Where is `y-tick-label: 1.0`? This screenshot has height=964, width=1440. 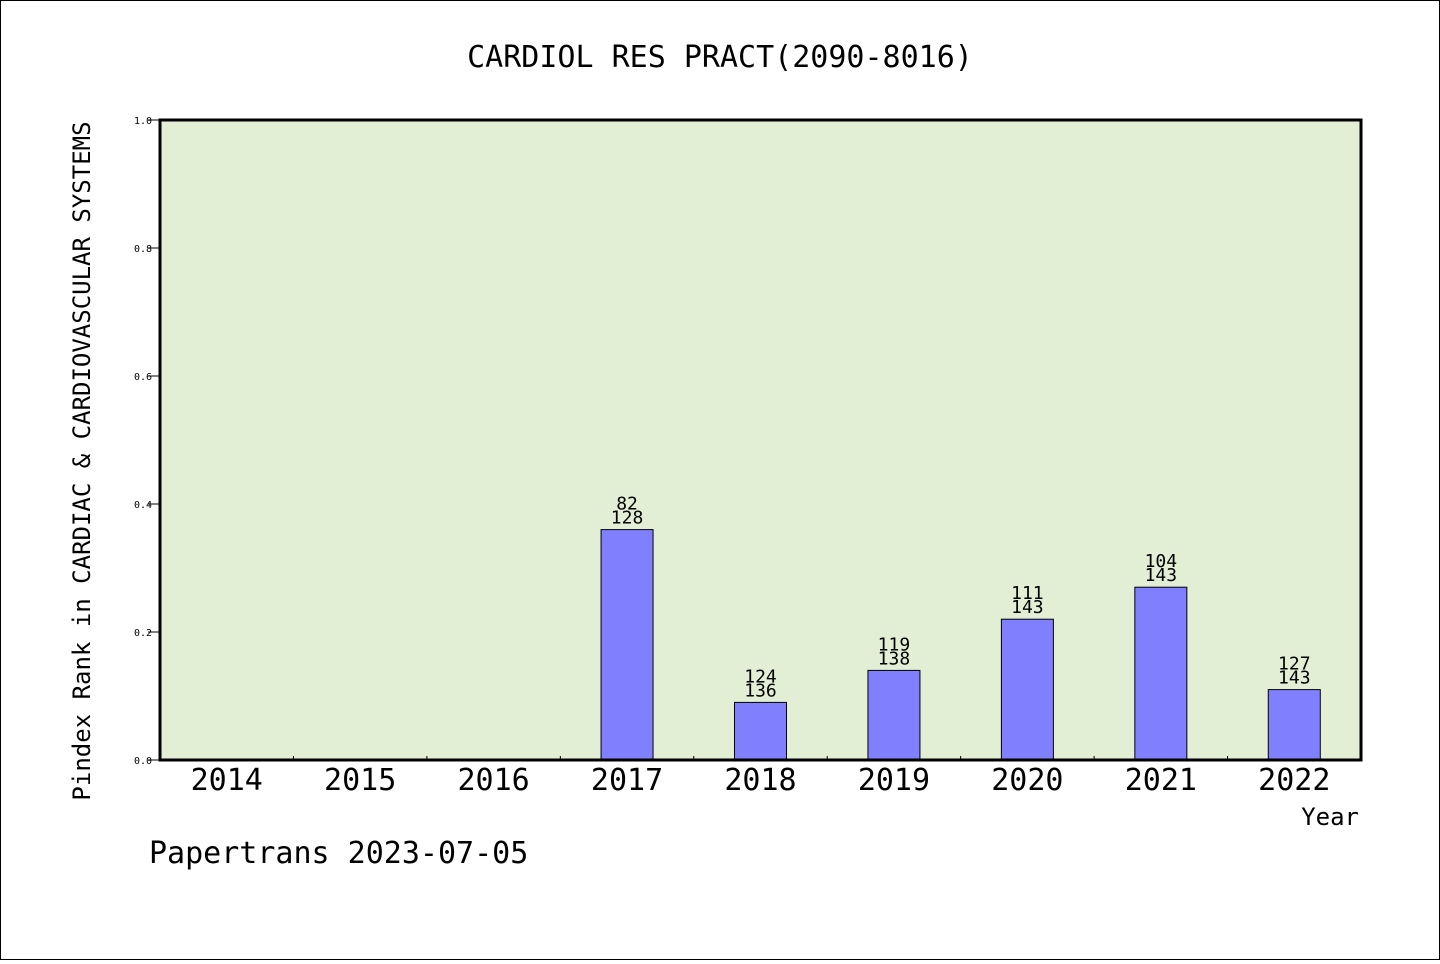
y-tick-label: 1.0 is located at coordinates (143, 121).